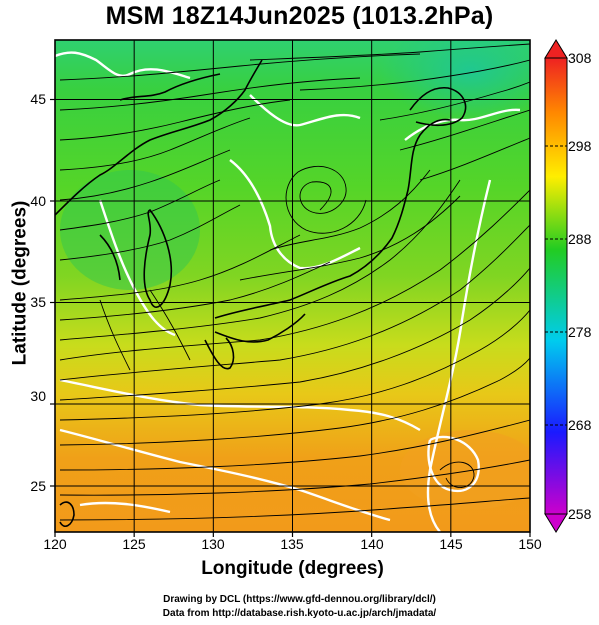 This screenshot has width=599, height=625. I want to click on colorbar-bottom-arrow, so click(556, 523).